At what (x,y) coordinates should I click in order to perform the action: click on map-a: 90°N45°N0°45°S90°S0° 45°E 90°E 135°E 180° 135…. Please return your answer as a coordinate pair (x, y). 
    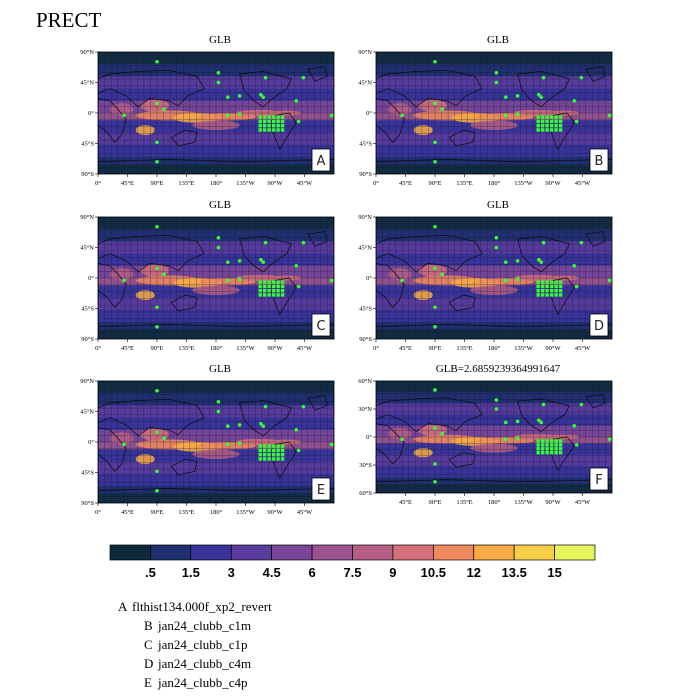
    Looking at the image, I should click on (207, 118).